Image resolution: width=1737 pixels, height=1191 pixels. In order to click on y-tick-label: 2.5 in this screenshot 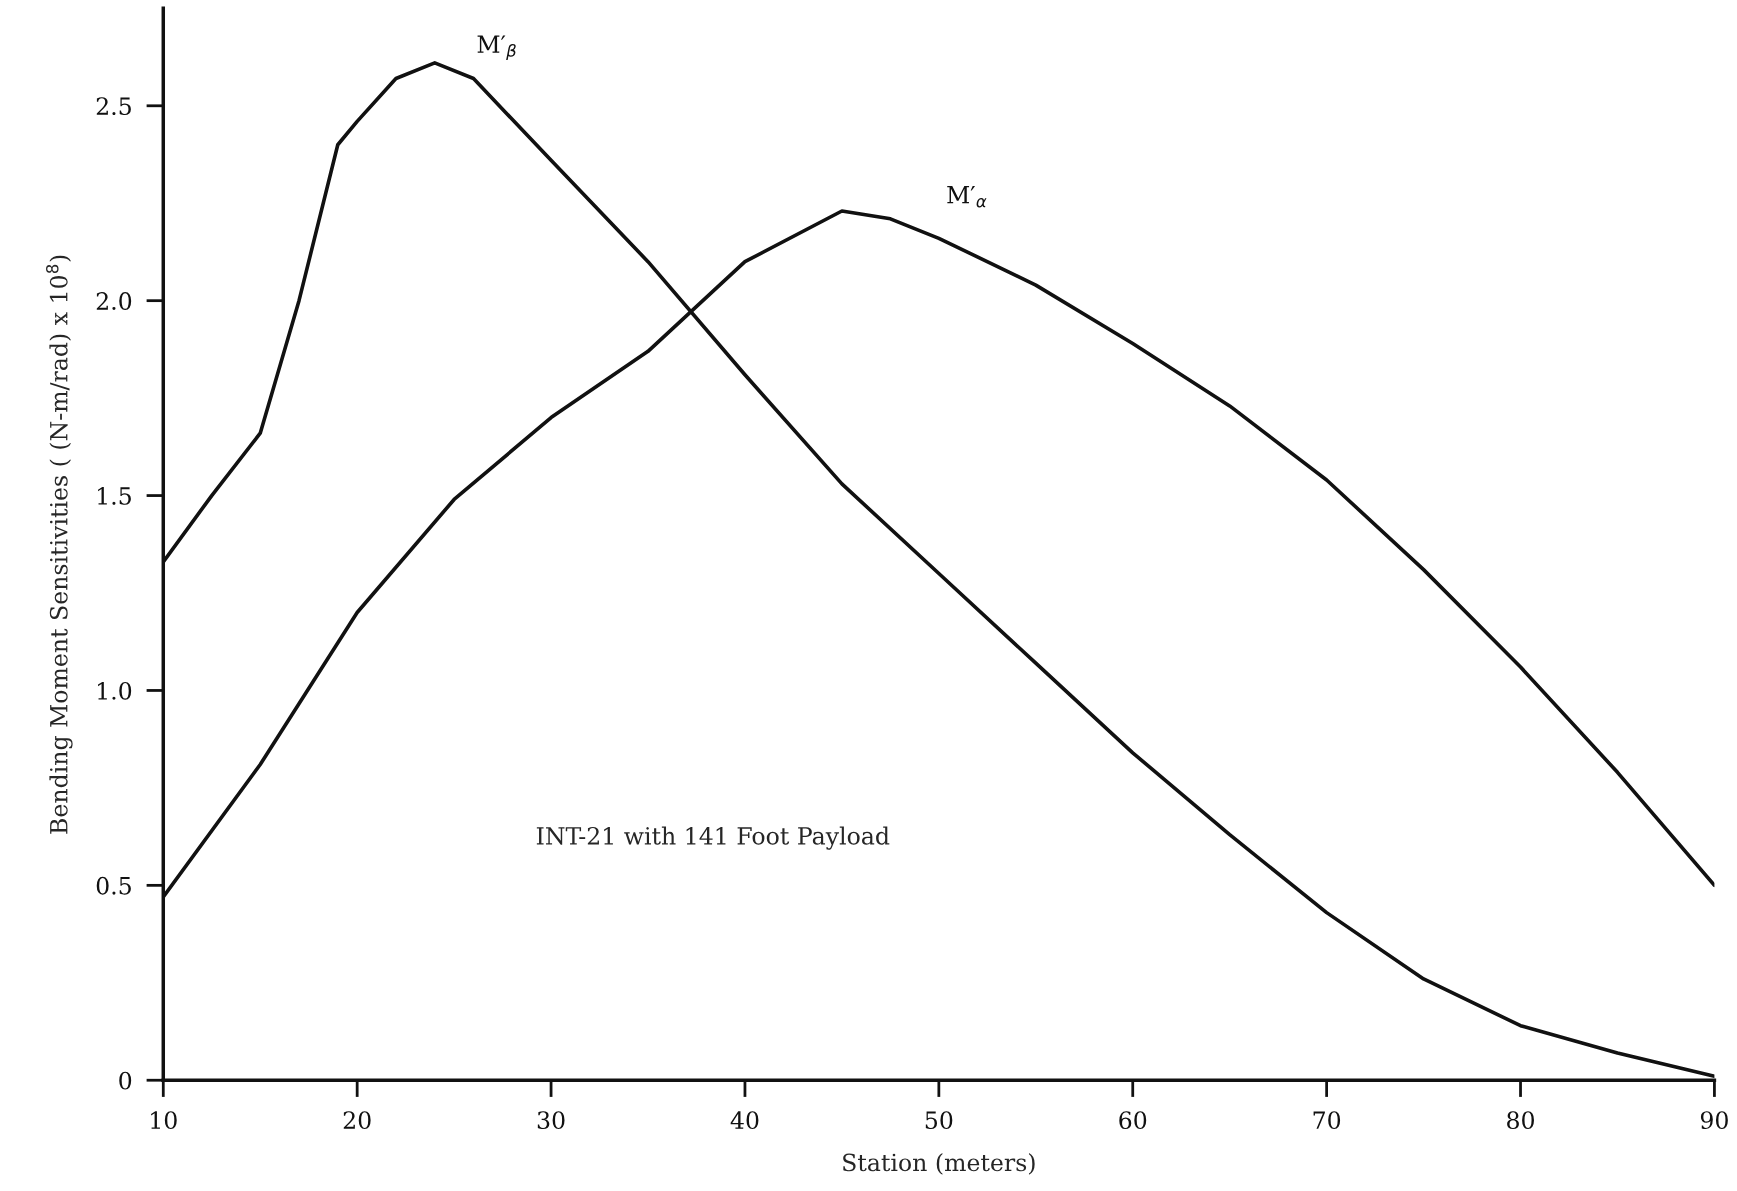, I will do `click(113, 106)`.